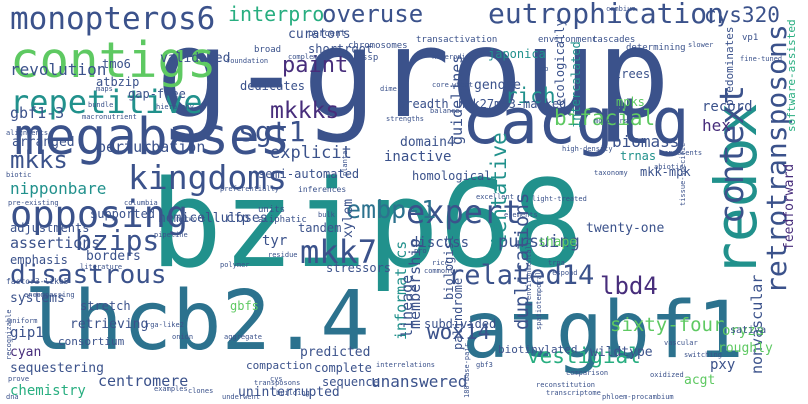 Image resolution: width=808 pixels, height=404 pixels. I want to click on cloud-word: transcriptome, so click(573, 393).